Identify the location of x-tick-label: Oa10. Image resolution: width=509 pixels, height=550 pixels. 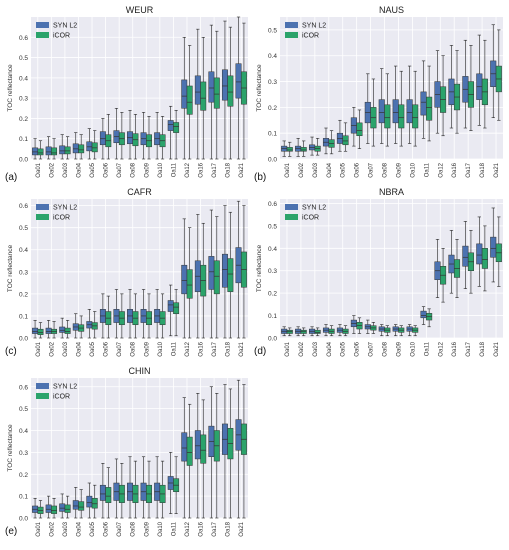
(413, 348).